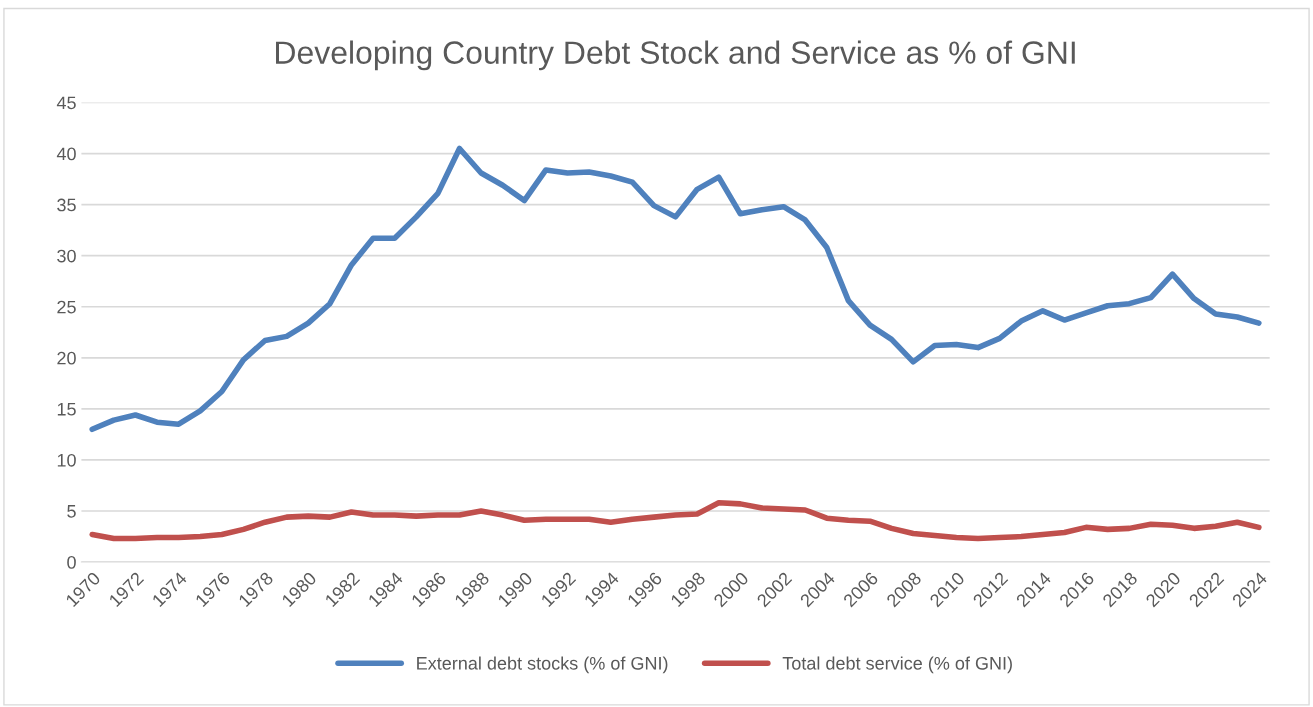 This screenshot has width=1313, height=707. I want to click on y-tick-label: 45, so click(66, 103).